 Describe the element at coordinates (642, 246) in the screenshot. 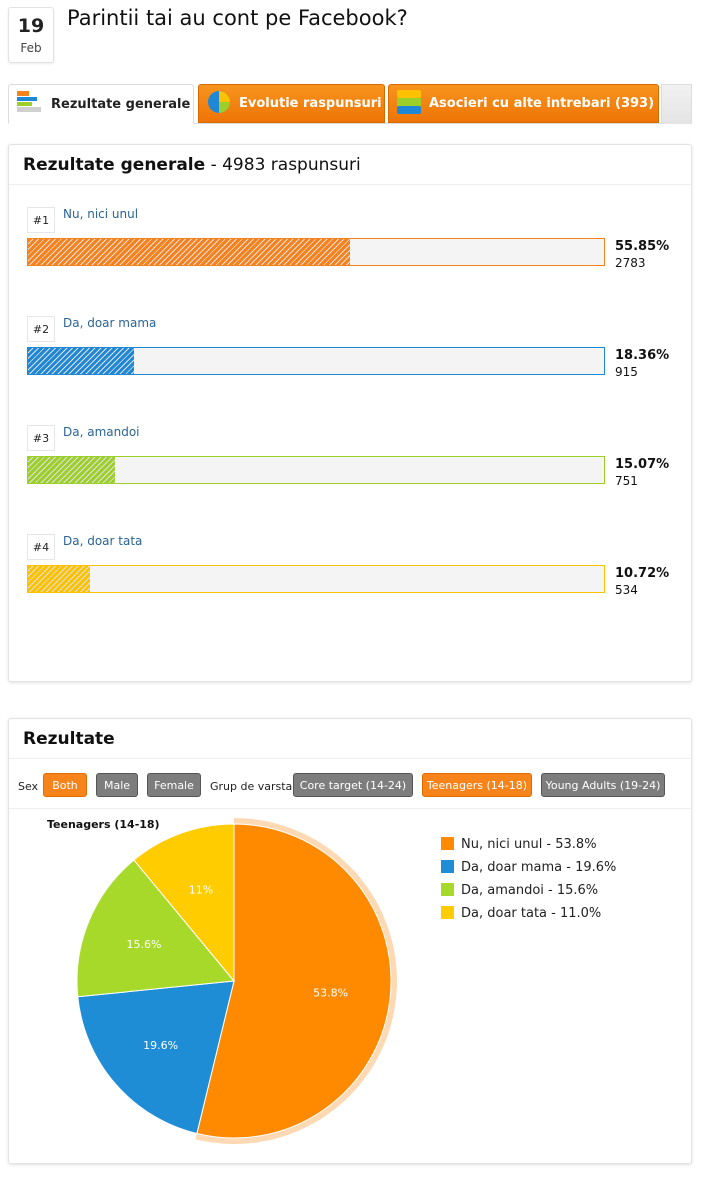

I see `result-percent: 55.85%` at that location.